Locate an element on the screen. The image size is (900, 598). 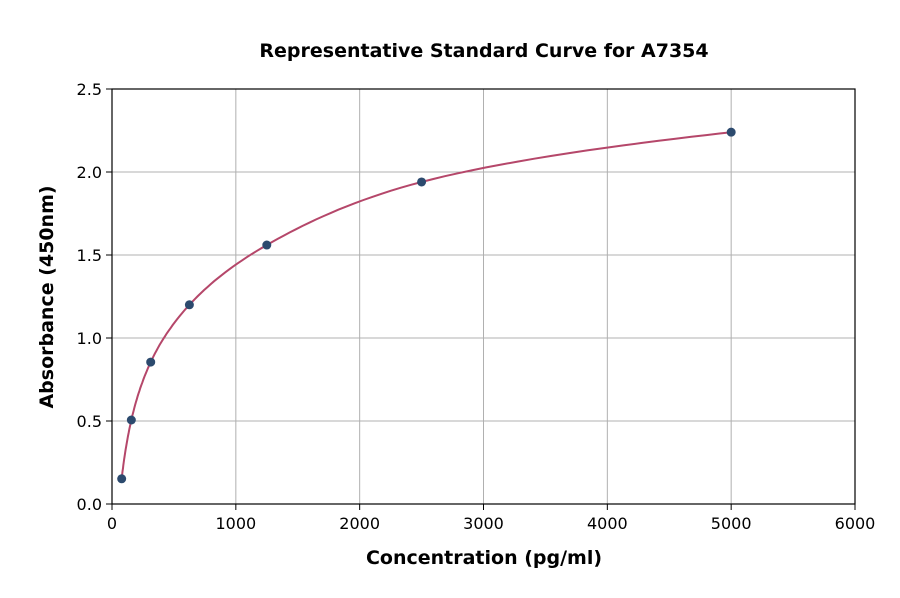
x-tick-label: 2000 is located at coordinates (359, 523).